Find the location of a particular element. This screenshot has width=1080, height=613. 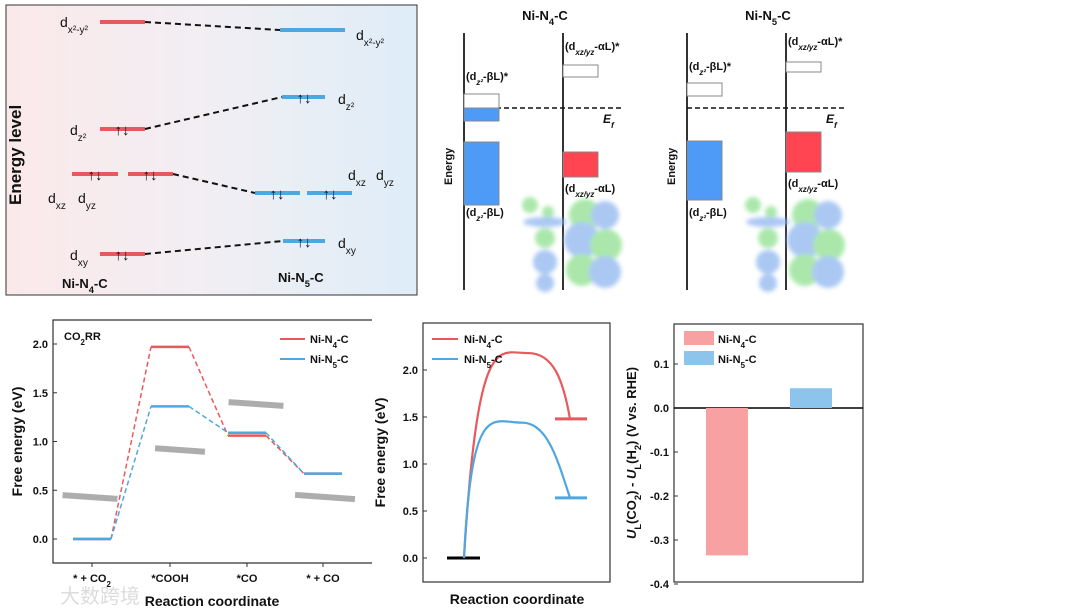

orbital-isosurface-image is located at coordinates (795, 244).